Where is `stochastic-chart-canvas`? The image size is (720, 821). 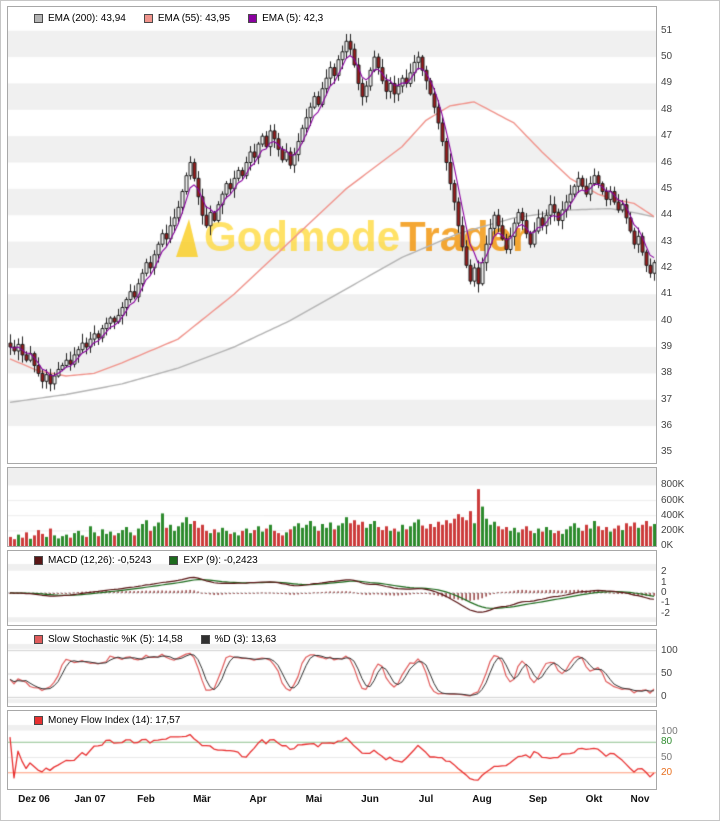 stochastic-chart-canvas is located at coordinates (332, 668).